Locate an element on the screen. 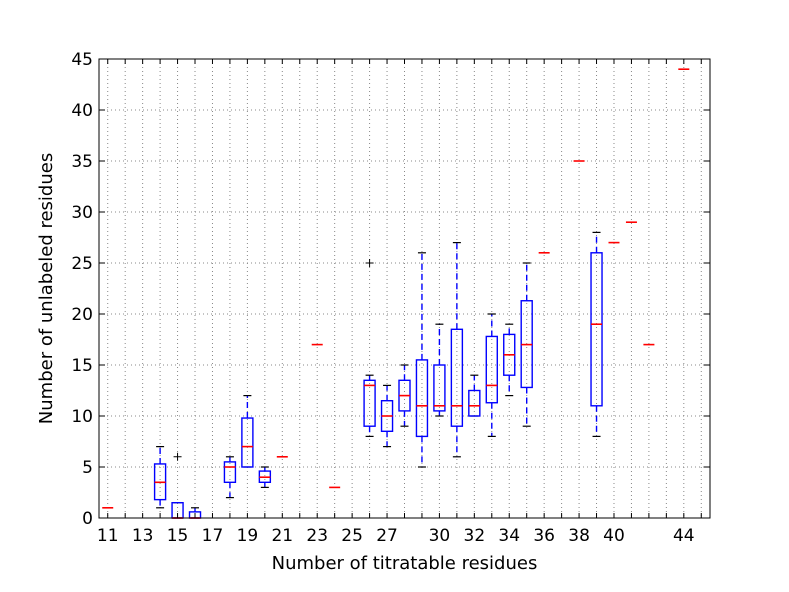 This screenshot has width=789, height=592. x-tick-label: 30 is located at coordinates (440, 536).